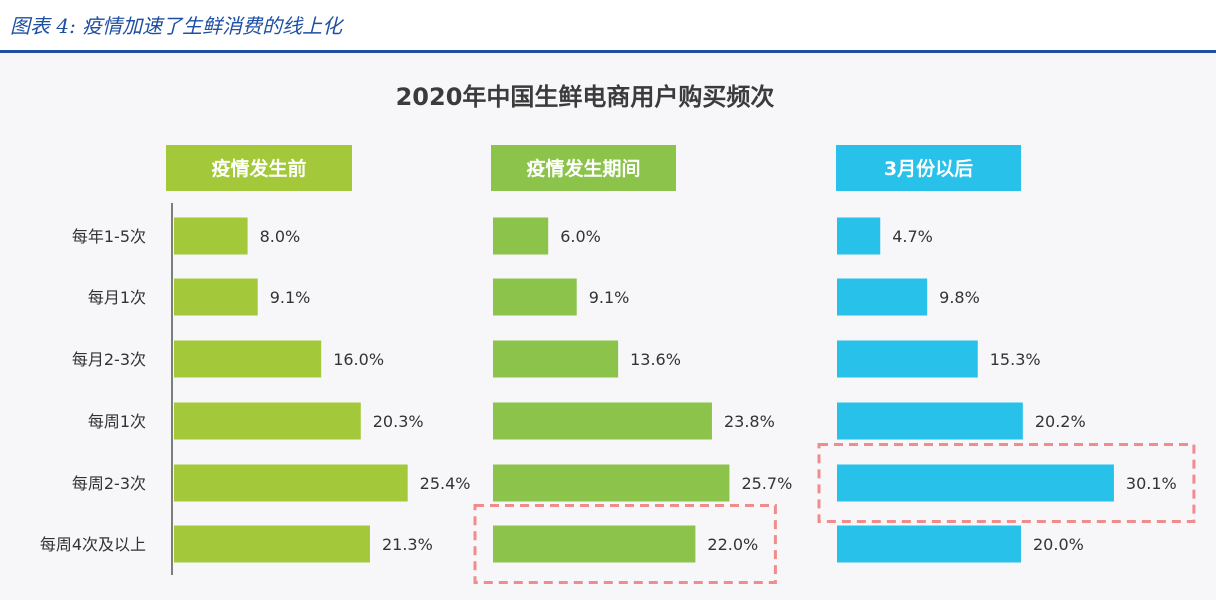  I want to click on value-label: 30.1%, so click(1151, 483).